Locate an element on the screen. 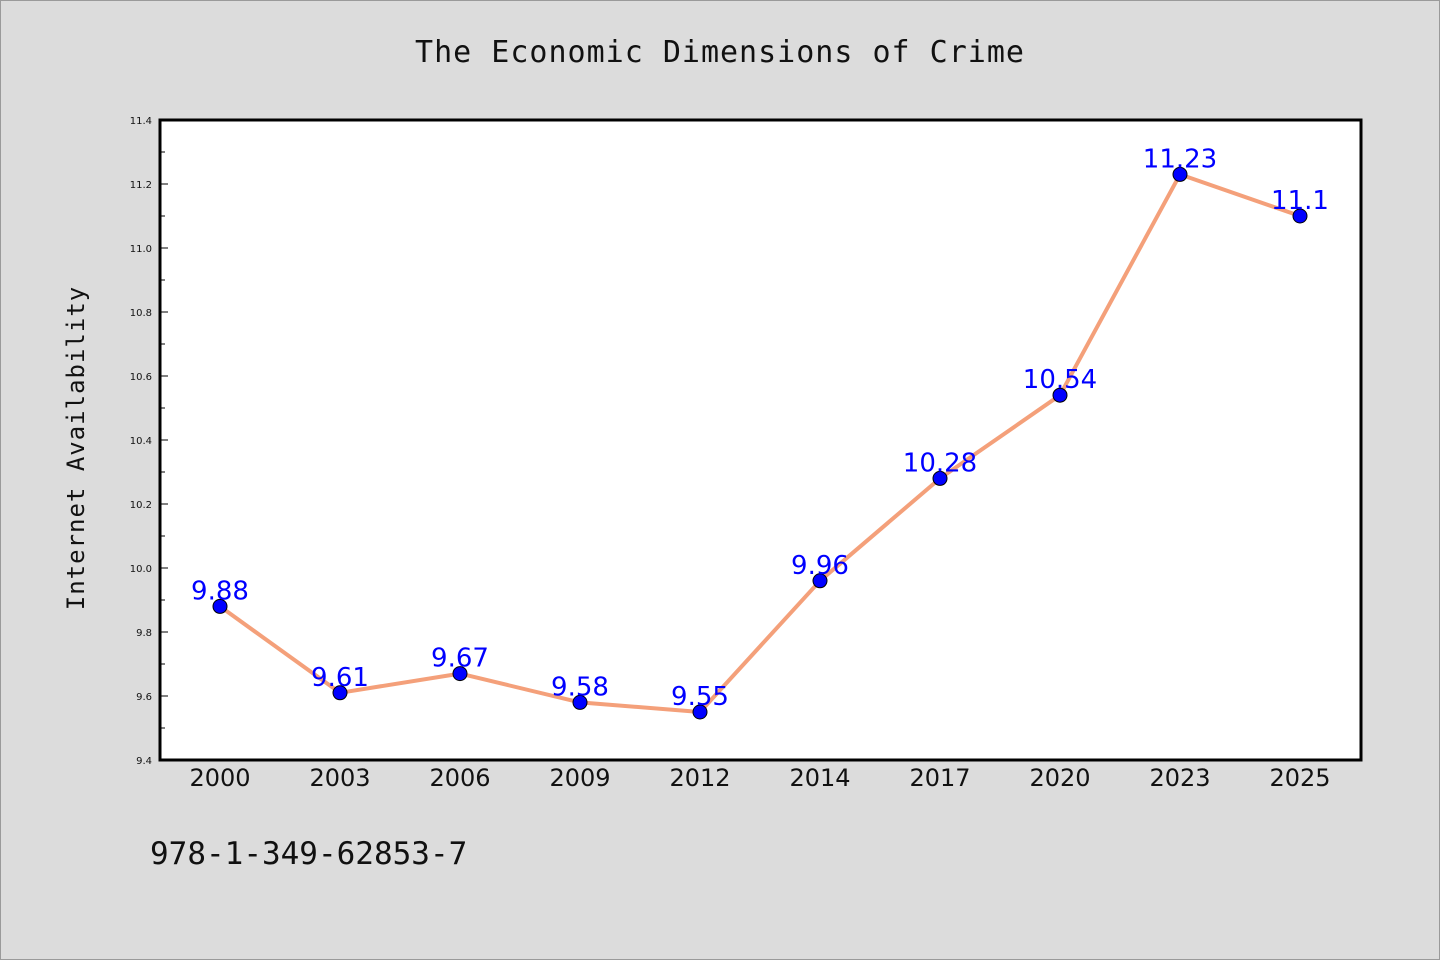 The height and width of the screenshot is (960, 1440). data-label: 9.58 is located at coordinates (580, 687).